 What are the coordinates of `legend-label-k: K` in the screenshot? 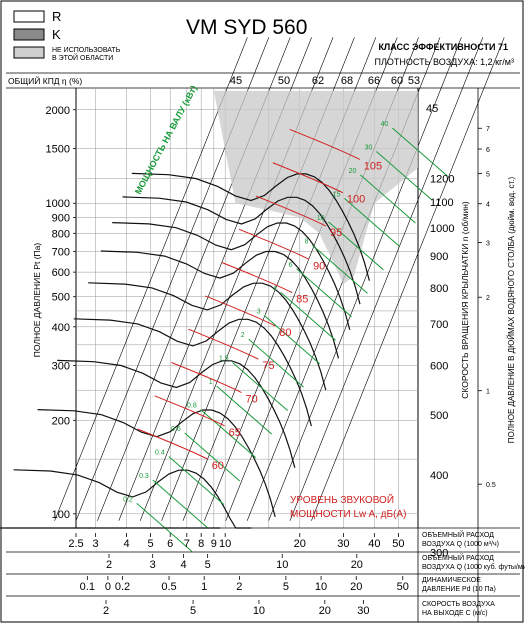 It's located at (56, 34).